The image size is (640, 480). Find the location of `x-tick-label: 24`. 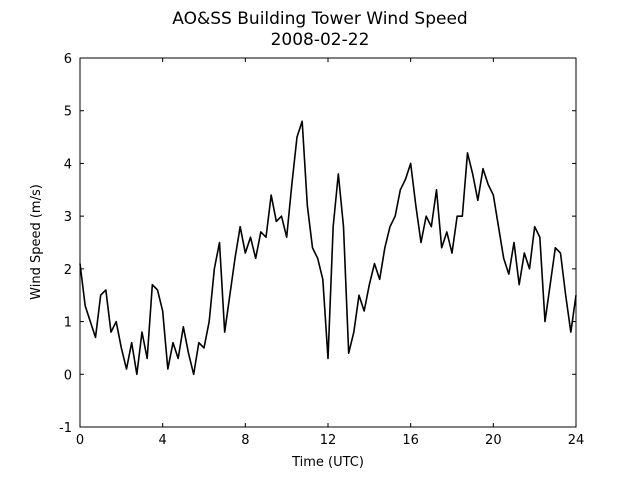

x-tick-label: 24 is located at coordinates (576, 440).